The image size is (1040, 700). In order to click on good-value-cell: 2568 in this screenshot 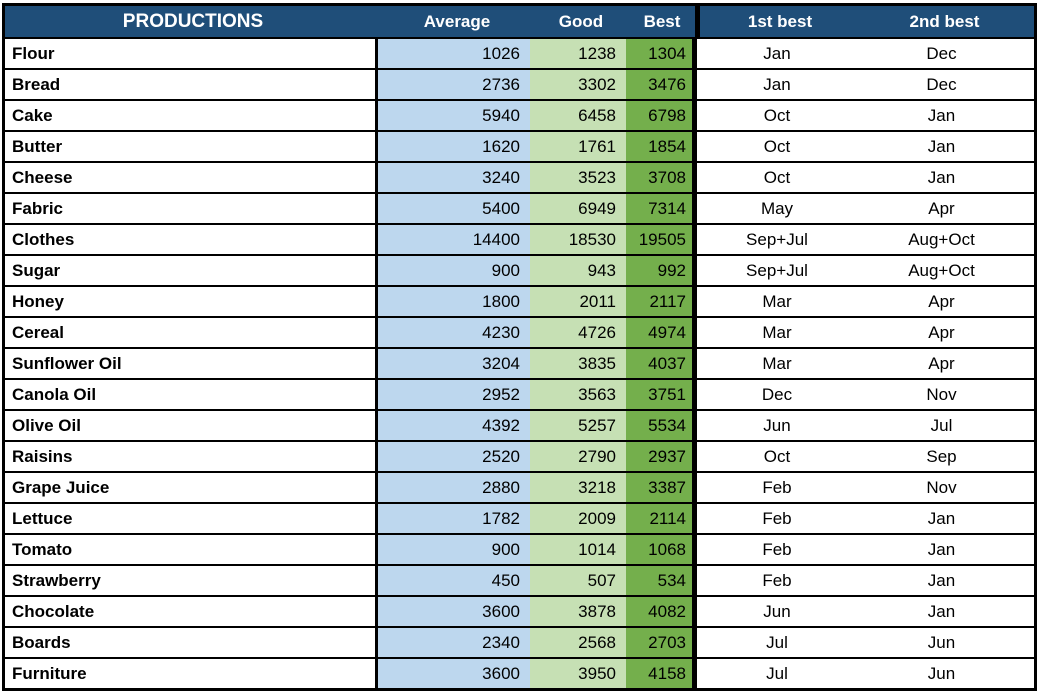, I will do `click(578, 642)`.